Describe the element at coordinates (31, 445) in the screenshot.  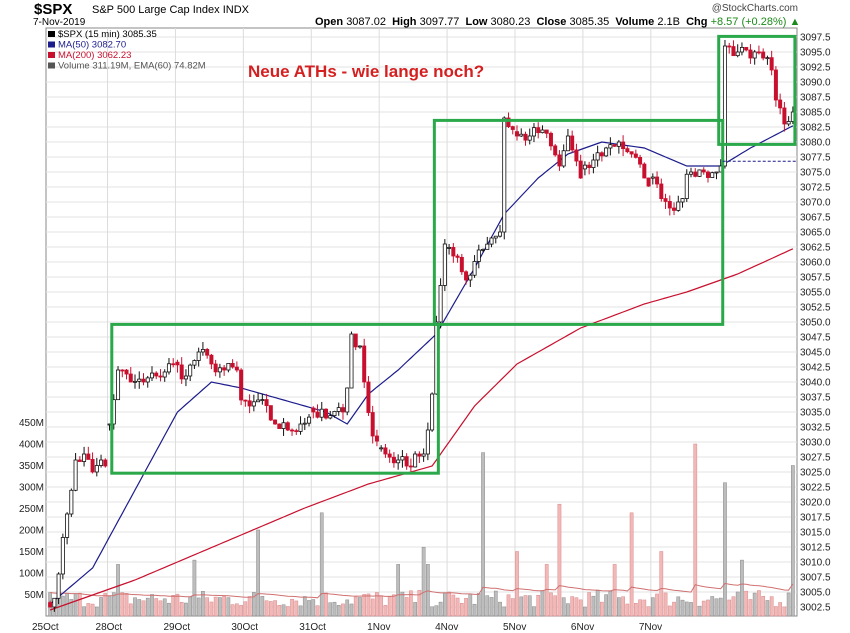
I see `volume-tick-label: 400M` at that location.